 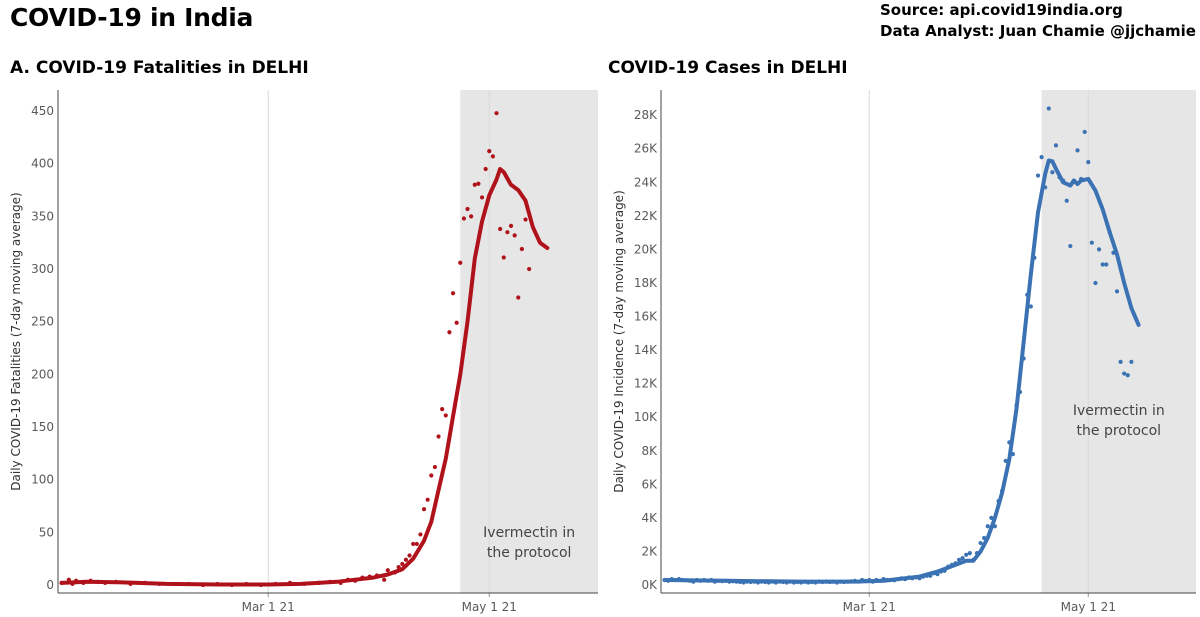 What do you see at coordinates (1119, 411) in the screenshot?
I see `cases-annotation-line: Ivermectin in` at bounding box center [1119, 411].